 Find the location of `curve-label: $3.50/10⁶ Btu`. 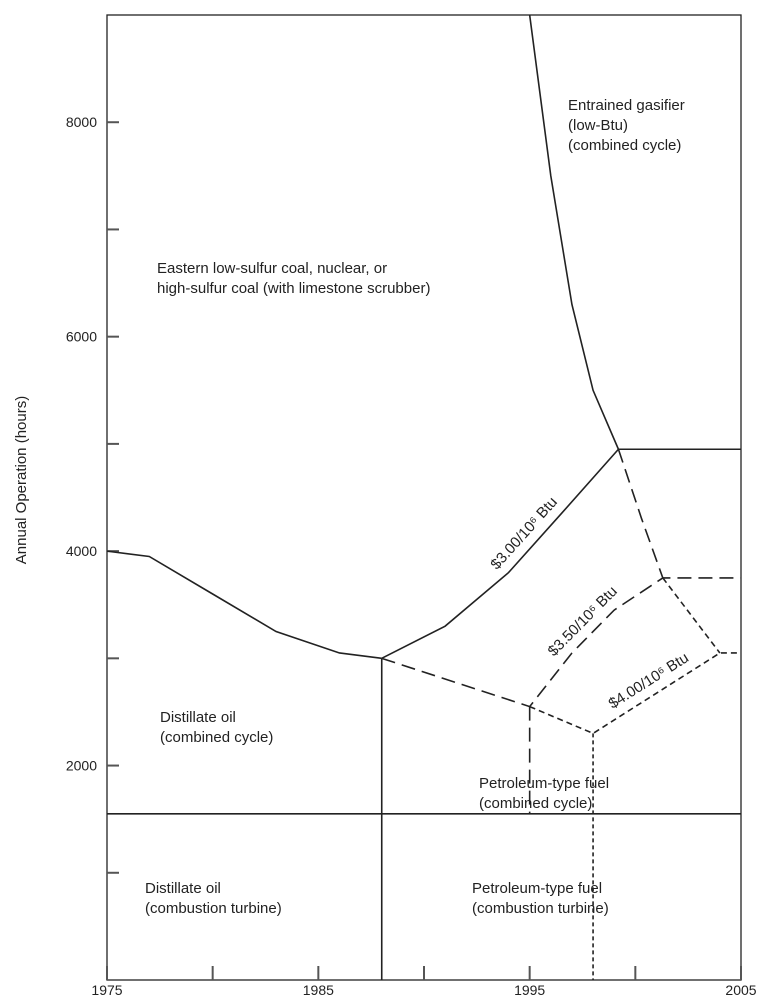

curve-label: $3.50/10⁶ Btu is located at coordinates (583, 621).